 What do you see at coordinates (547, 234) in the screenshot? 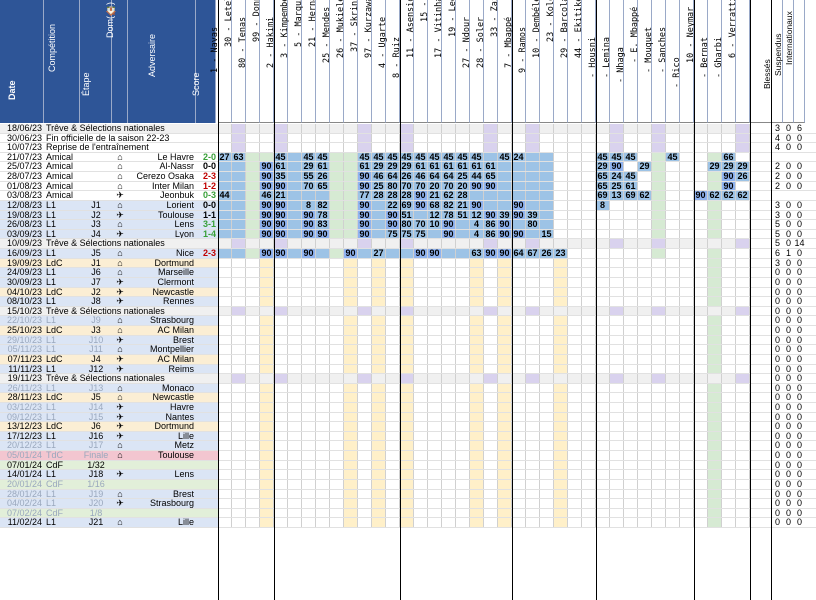
I see `minutes-cell: 15` at bounding box center [547, 234].